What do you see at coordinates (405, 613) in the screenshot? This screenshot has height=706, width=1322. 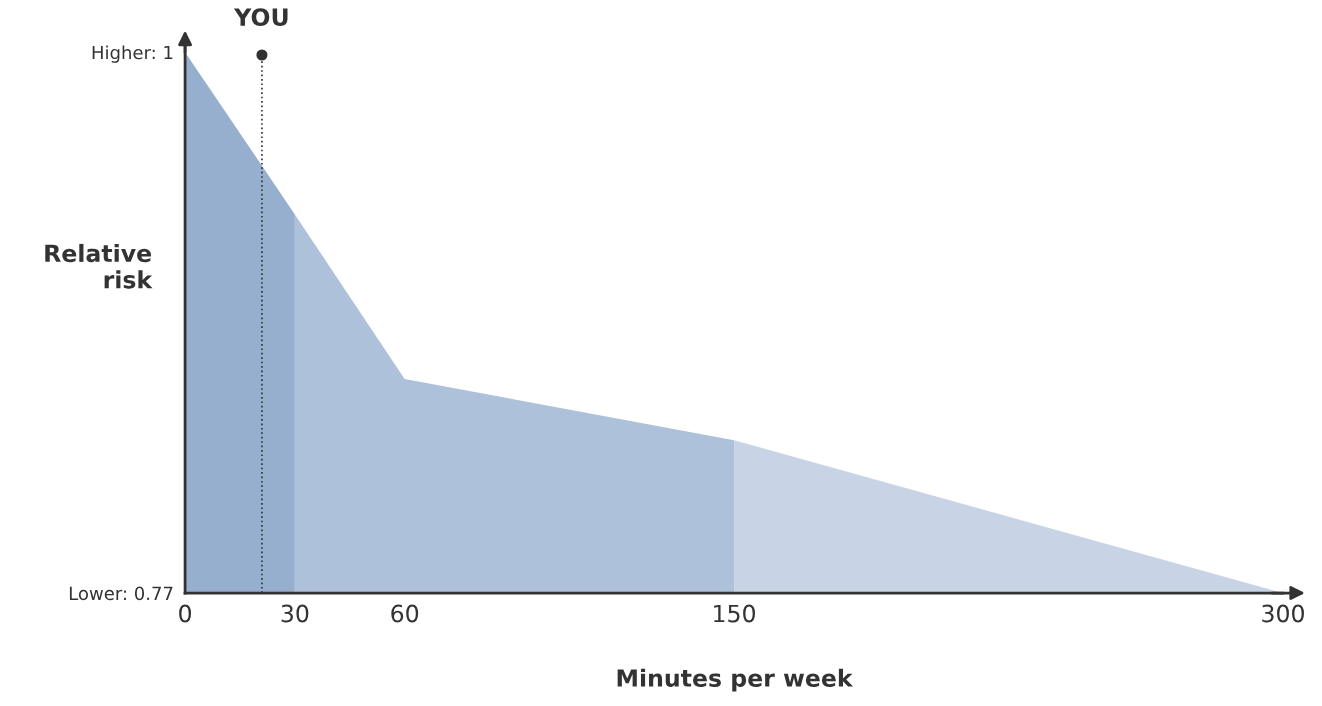 I see `x-tick-label: 60` at bounding box center [405, 613].